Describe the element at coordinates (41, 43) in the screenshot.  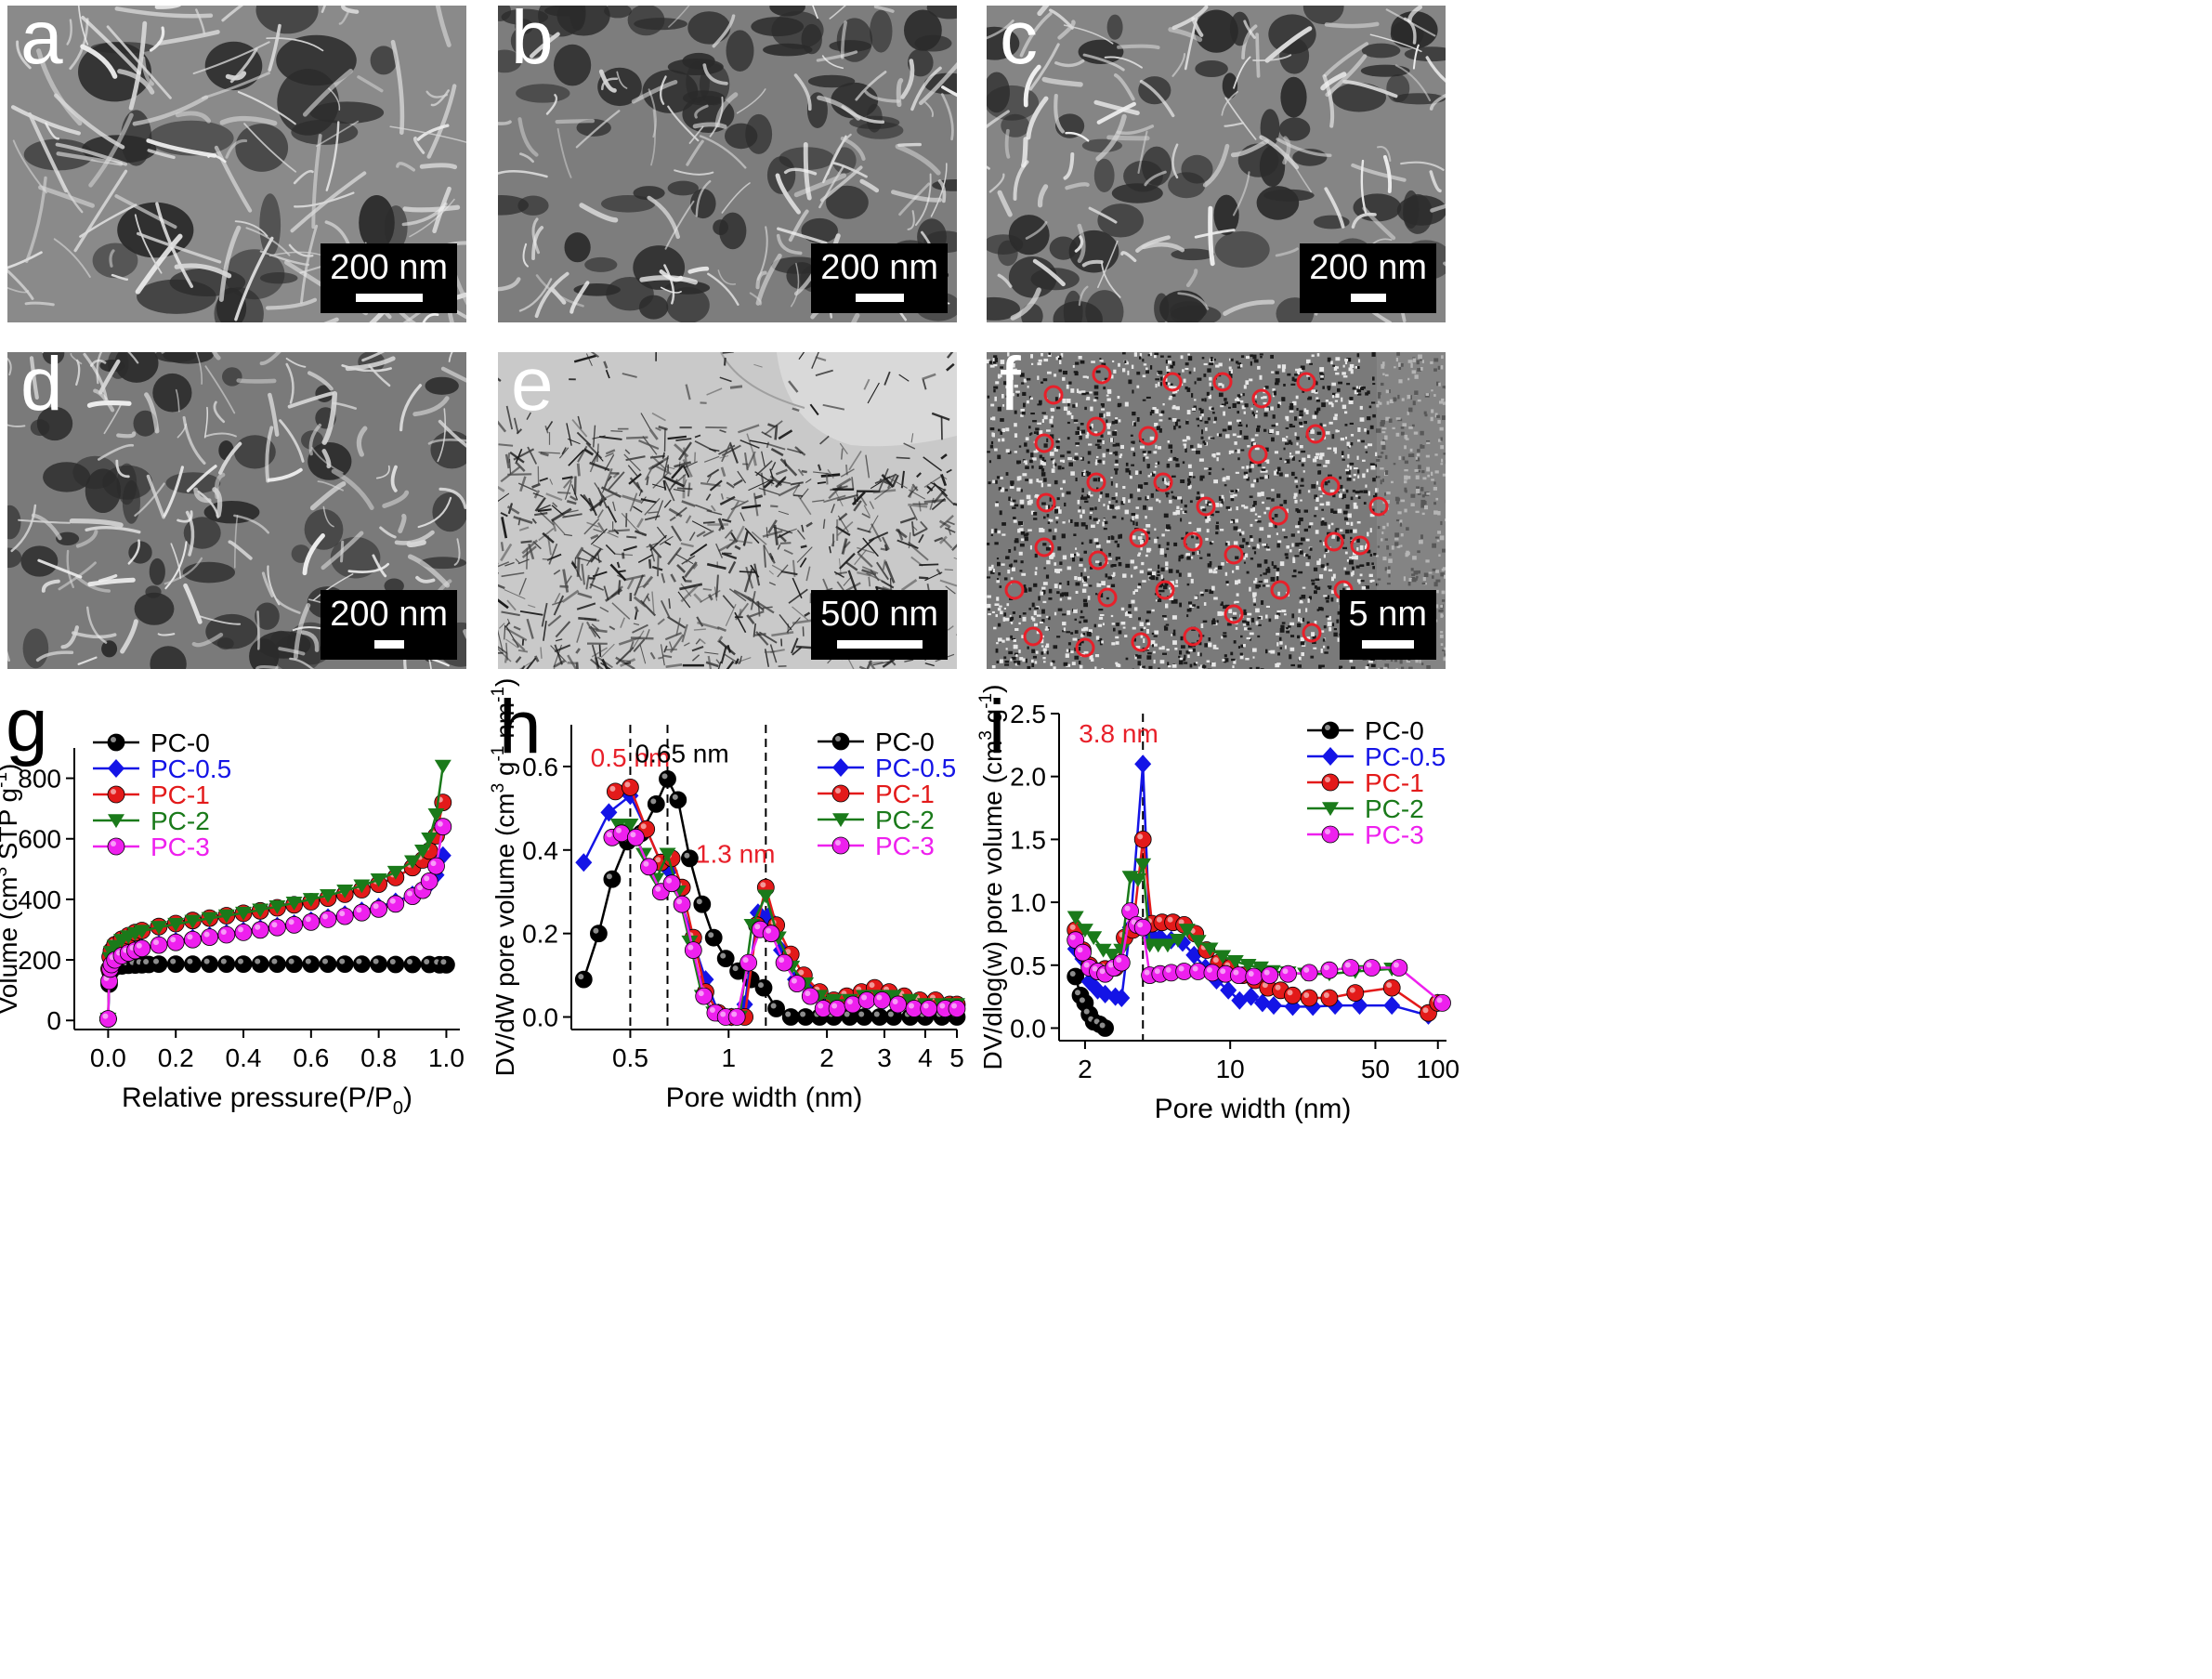
I see `panel-label-a: a` at that location.